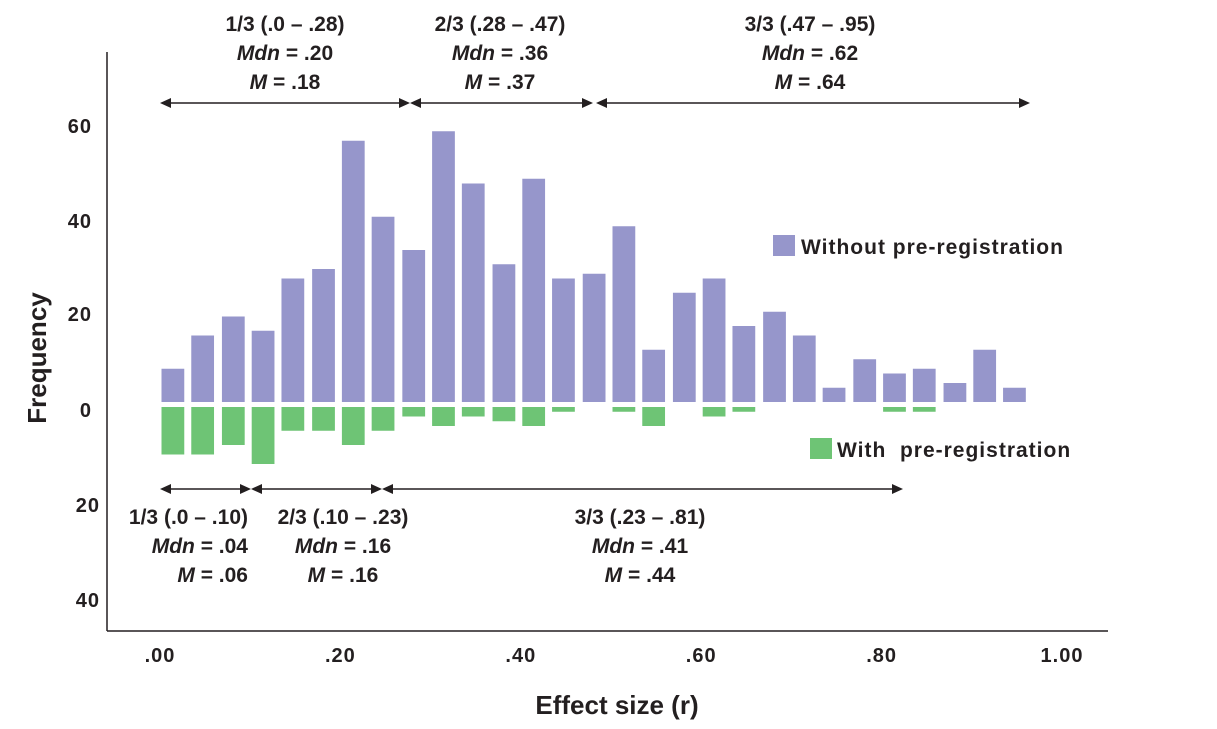 Image resolution: width=1217 pixels, height=729 pixels. Describe the element at coordinates (84, 364) in the screenshot. I see `y-tick-labels: 0 20 40 60 20 40` at that location.